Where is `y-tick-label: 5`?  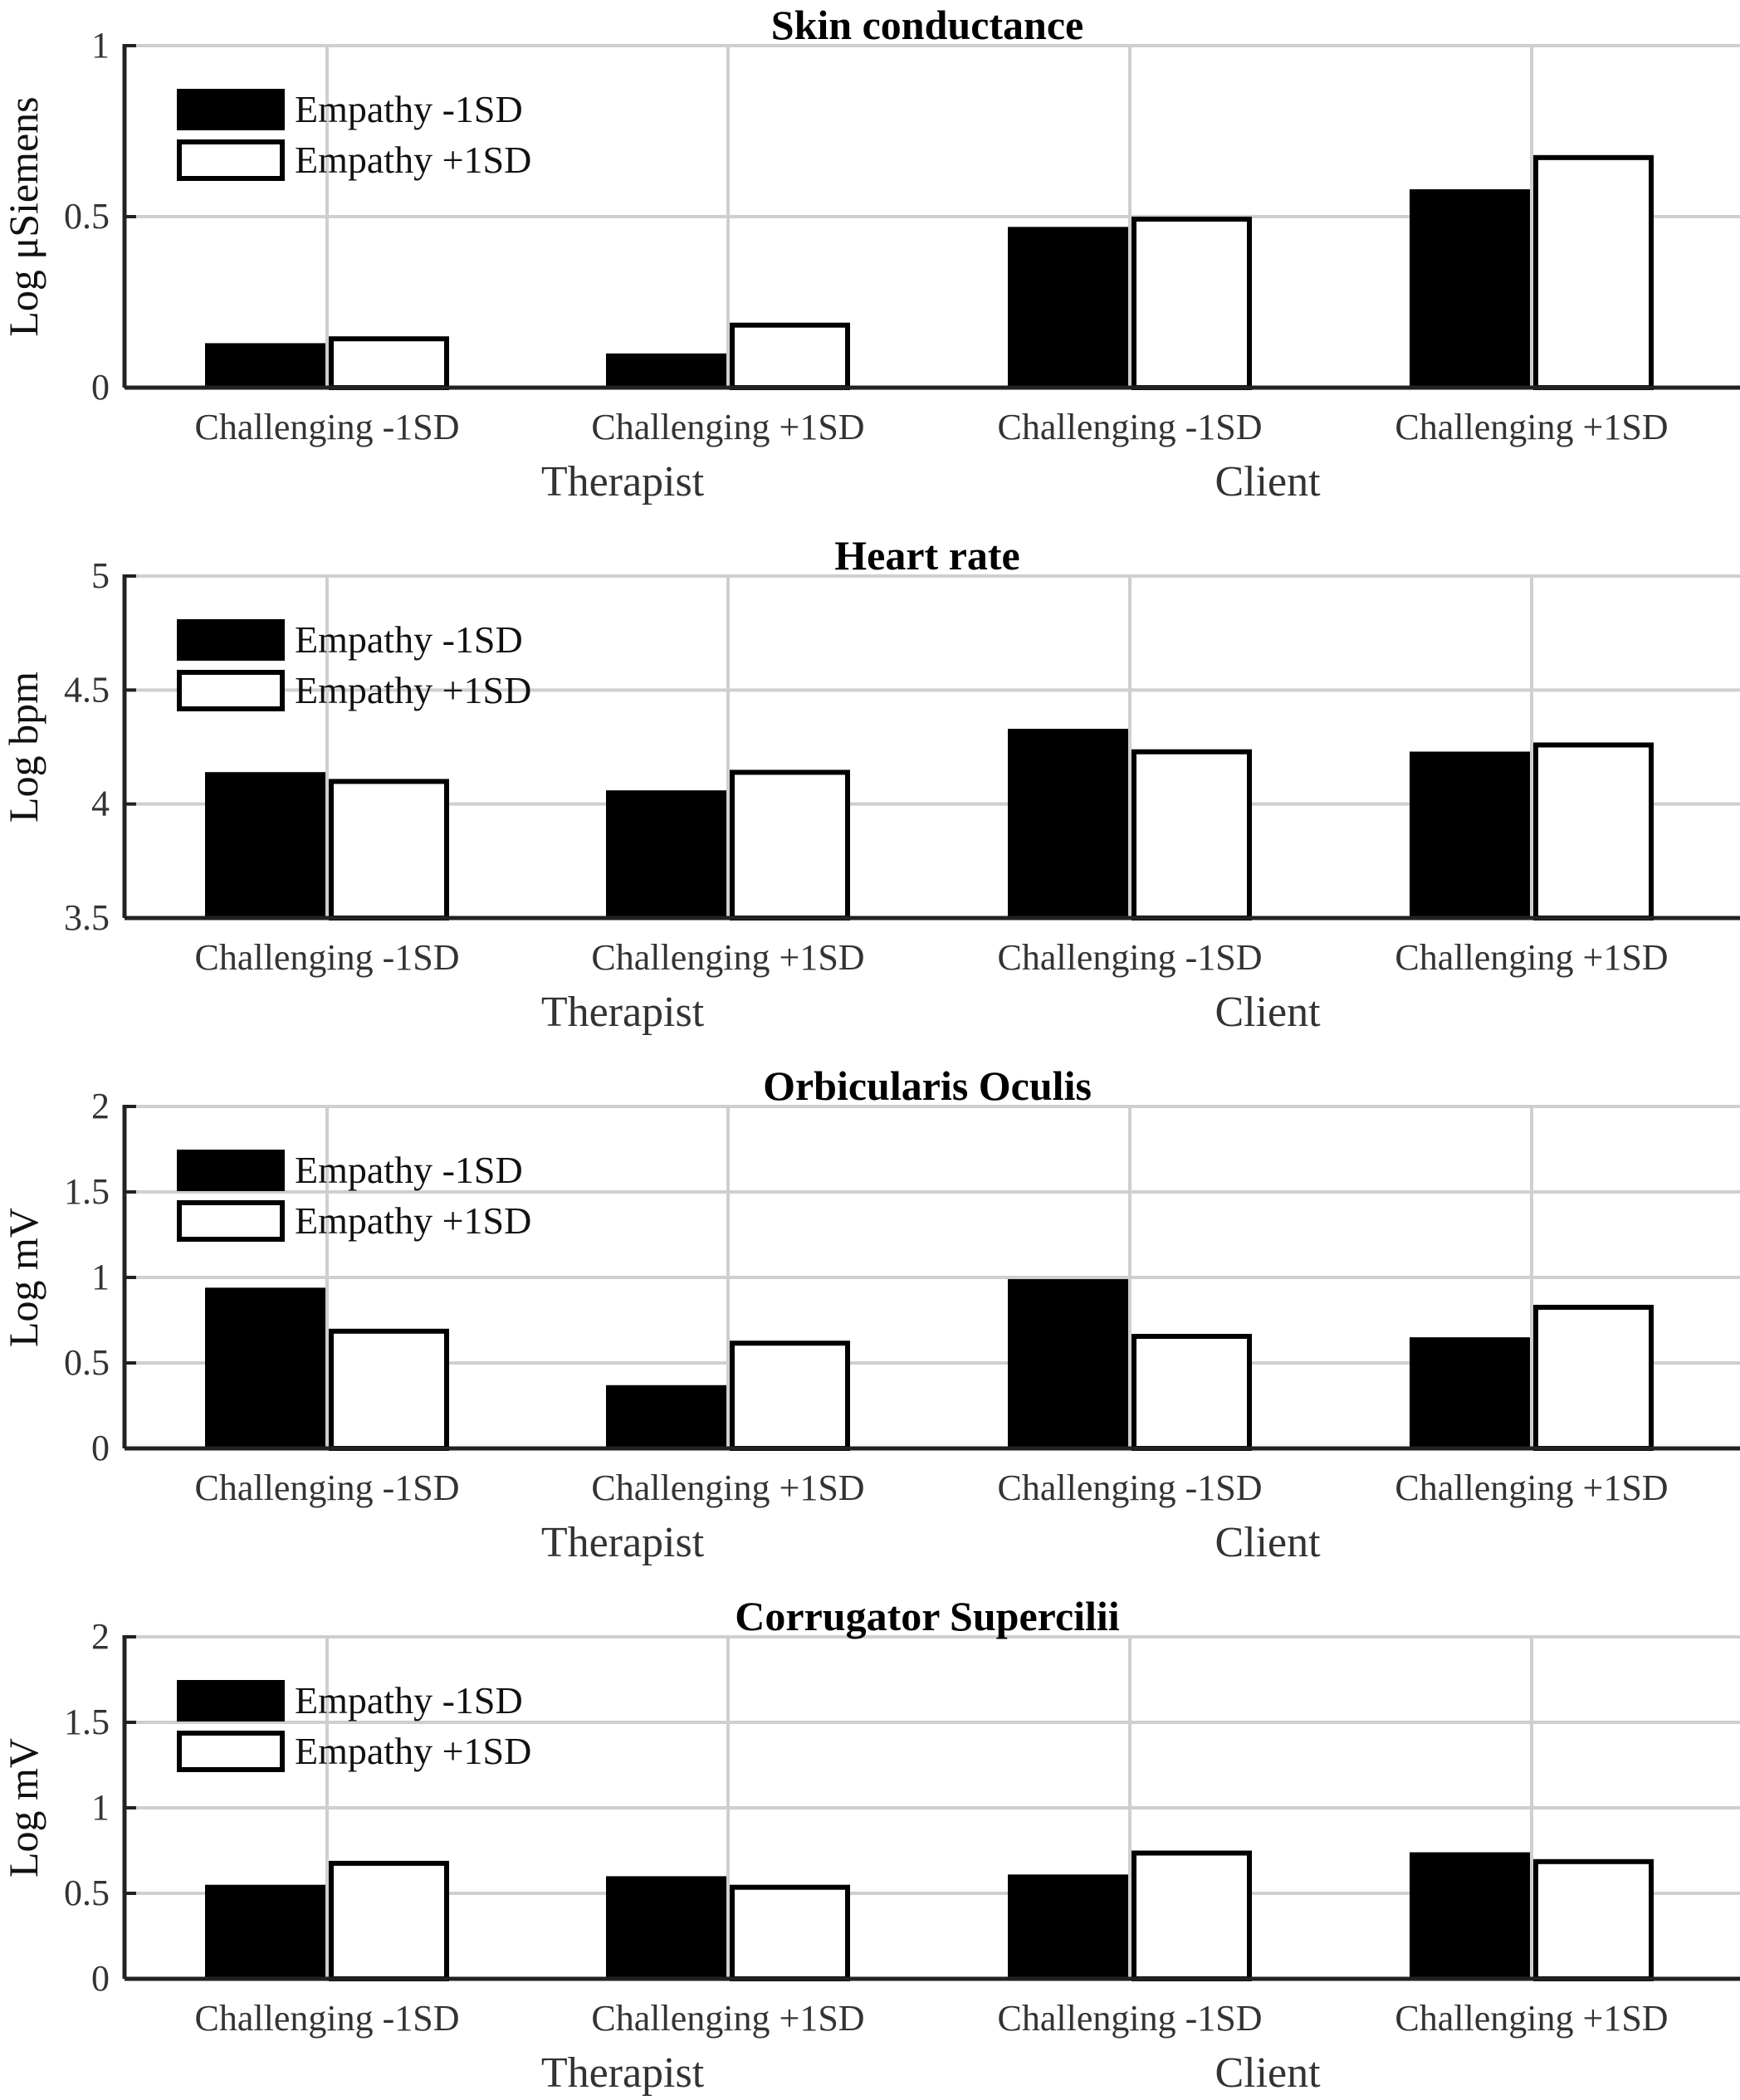
y-tick-label: 5 is located at coordinates (100, 575).